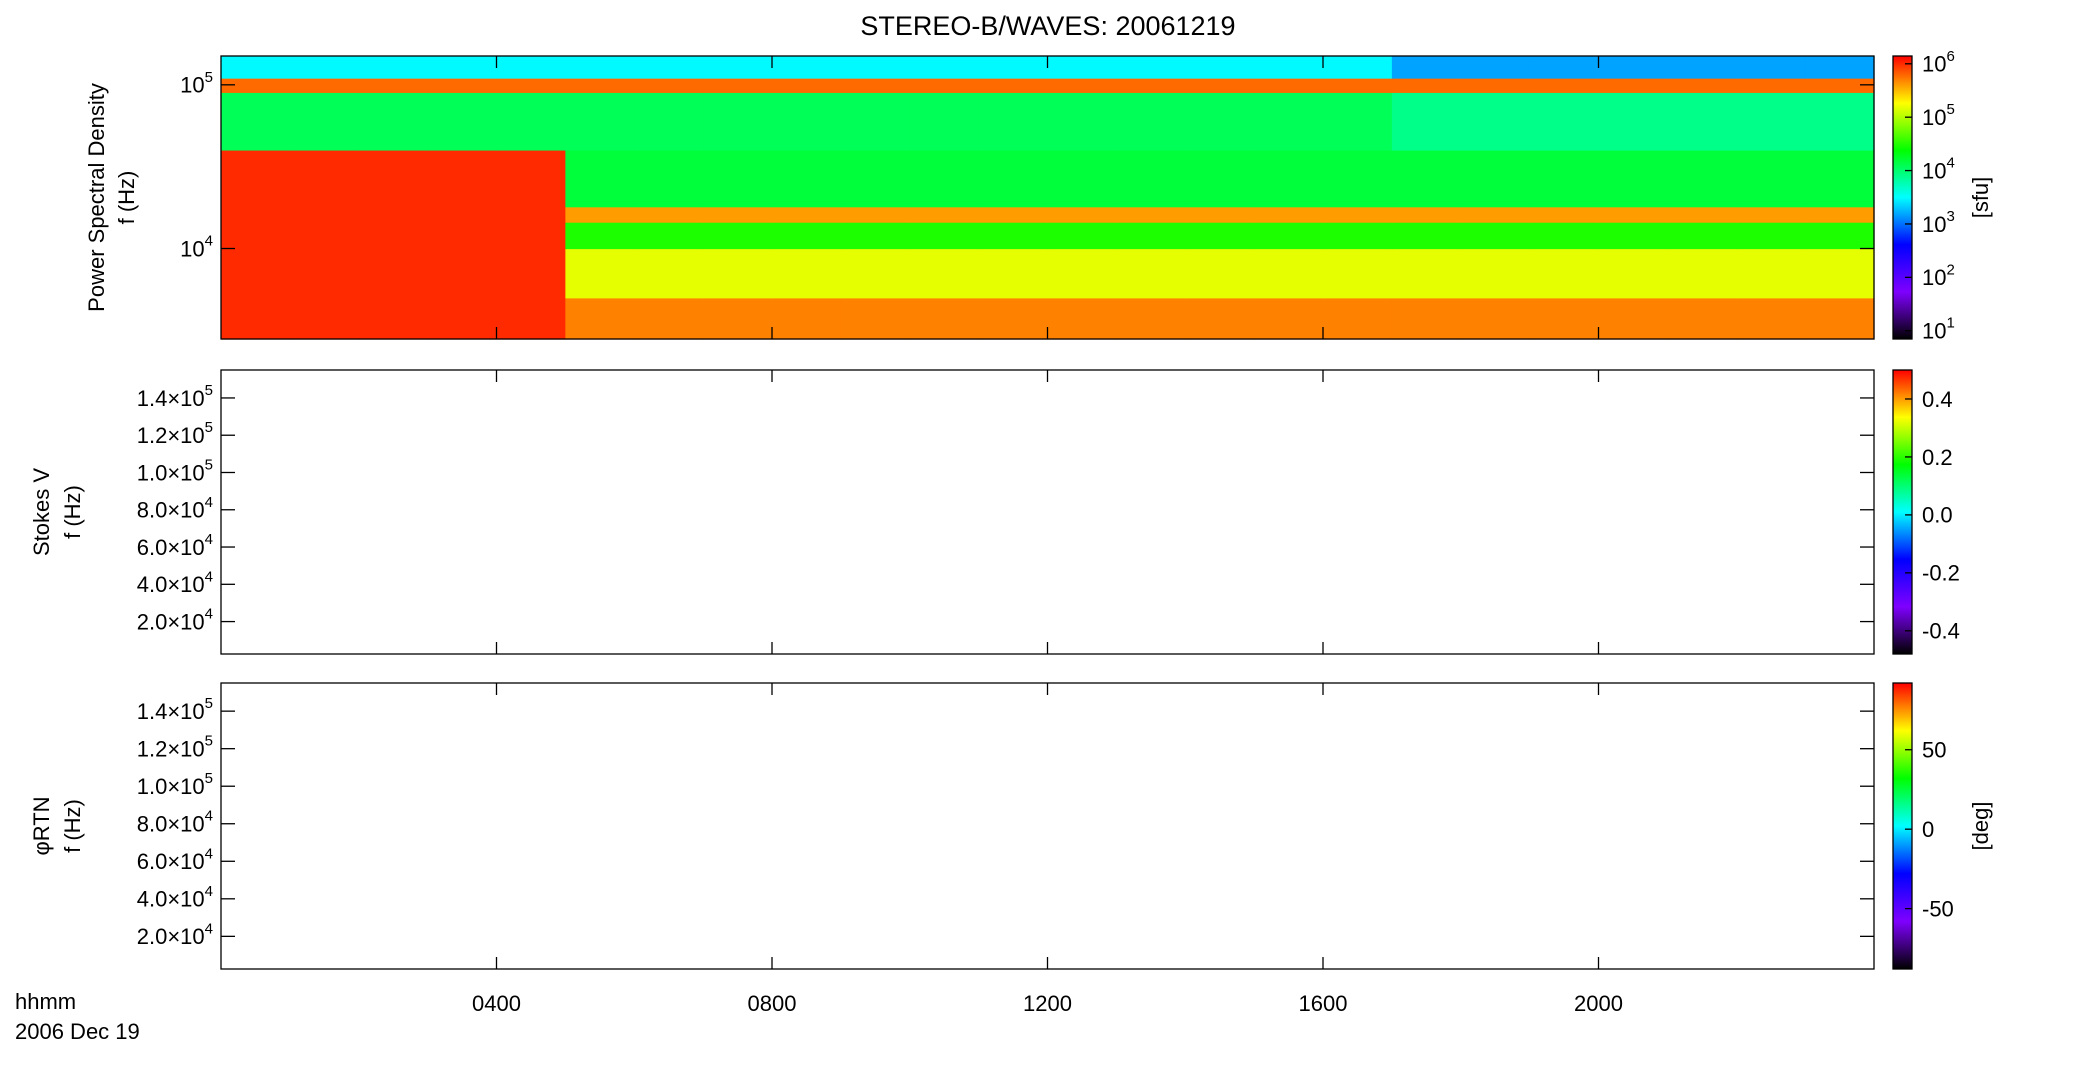  What do you see at coordinates (175, 396) in the screenshot?
I see `y-tick-label: 1.4×10⁵` at bounding box center [175, 396].